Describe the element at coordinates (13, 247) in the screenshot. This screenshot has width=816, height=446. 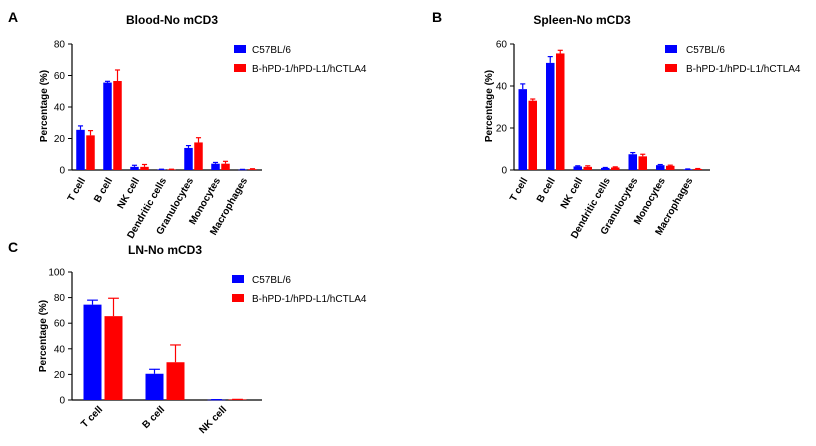
I see `panel-letter-c: C` at that location.